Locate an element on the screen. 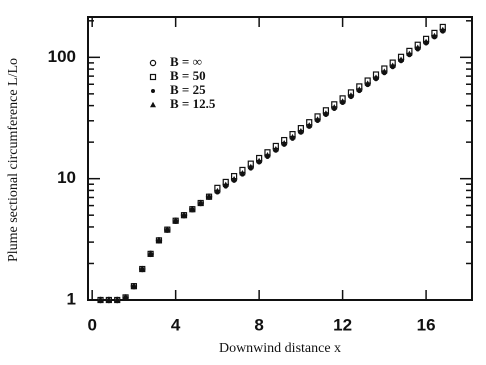 The image size is (486, 365). x-axis-label: Downwind distance x is located at coordinates (280, 348).